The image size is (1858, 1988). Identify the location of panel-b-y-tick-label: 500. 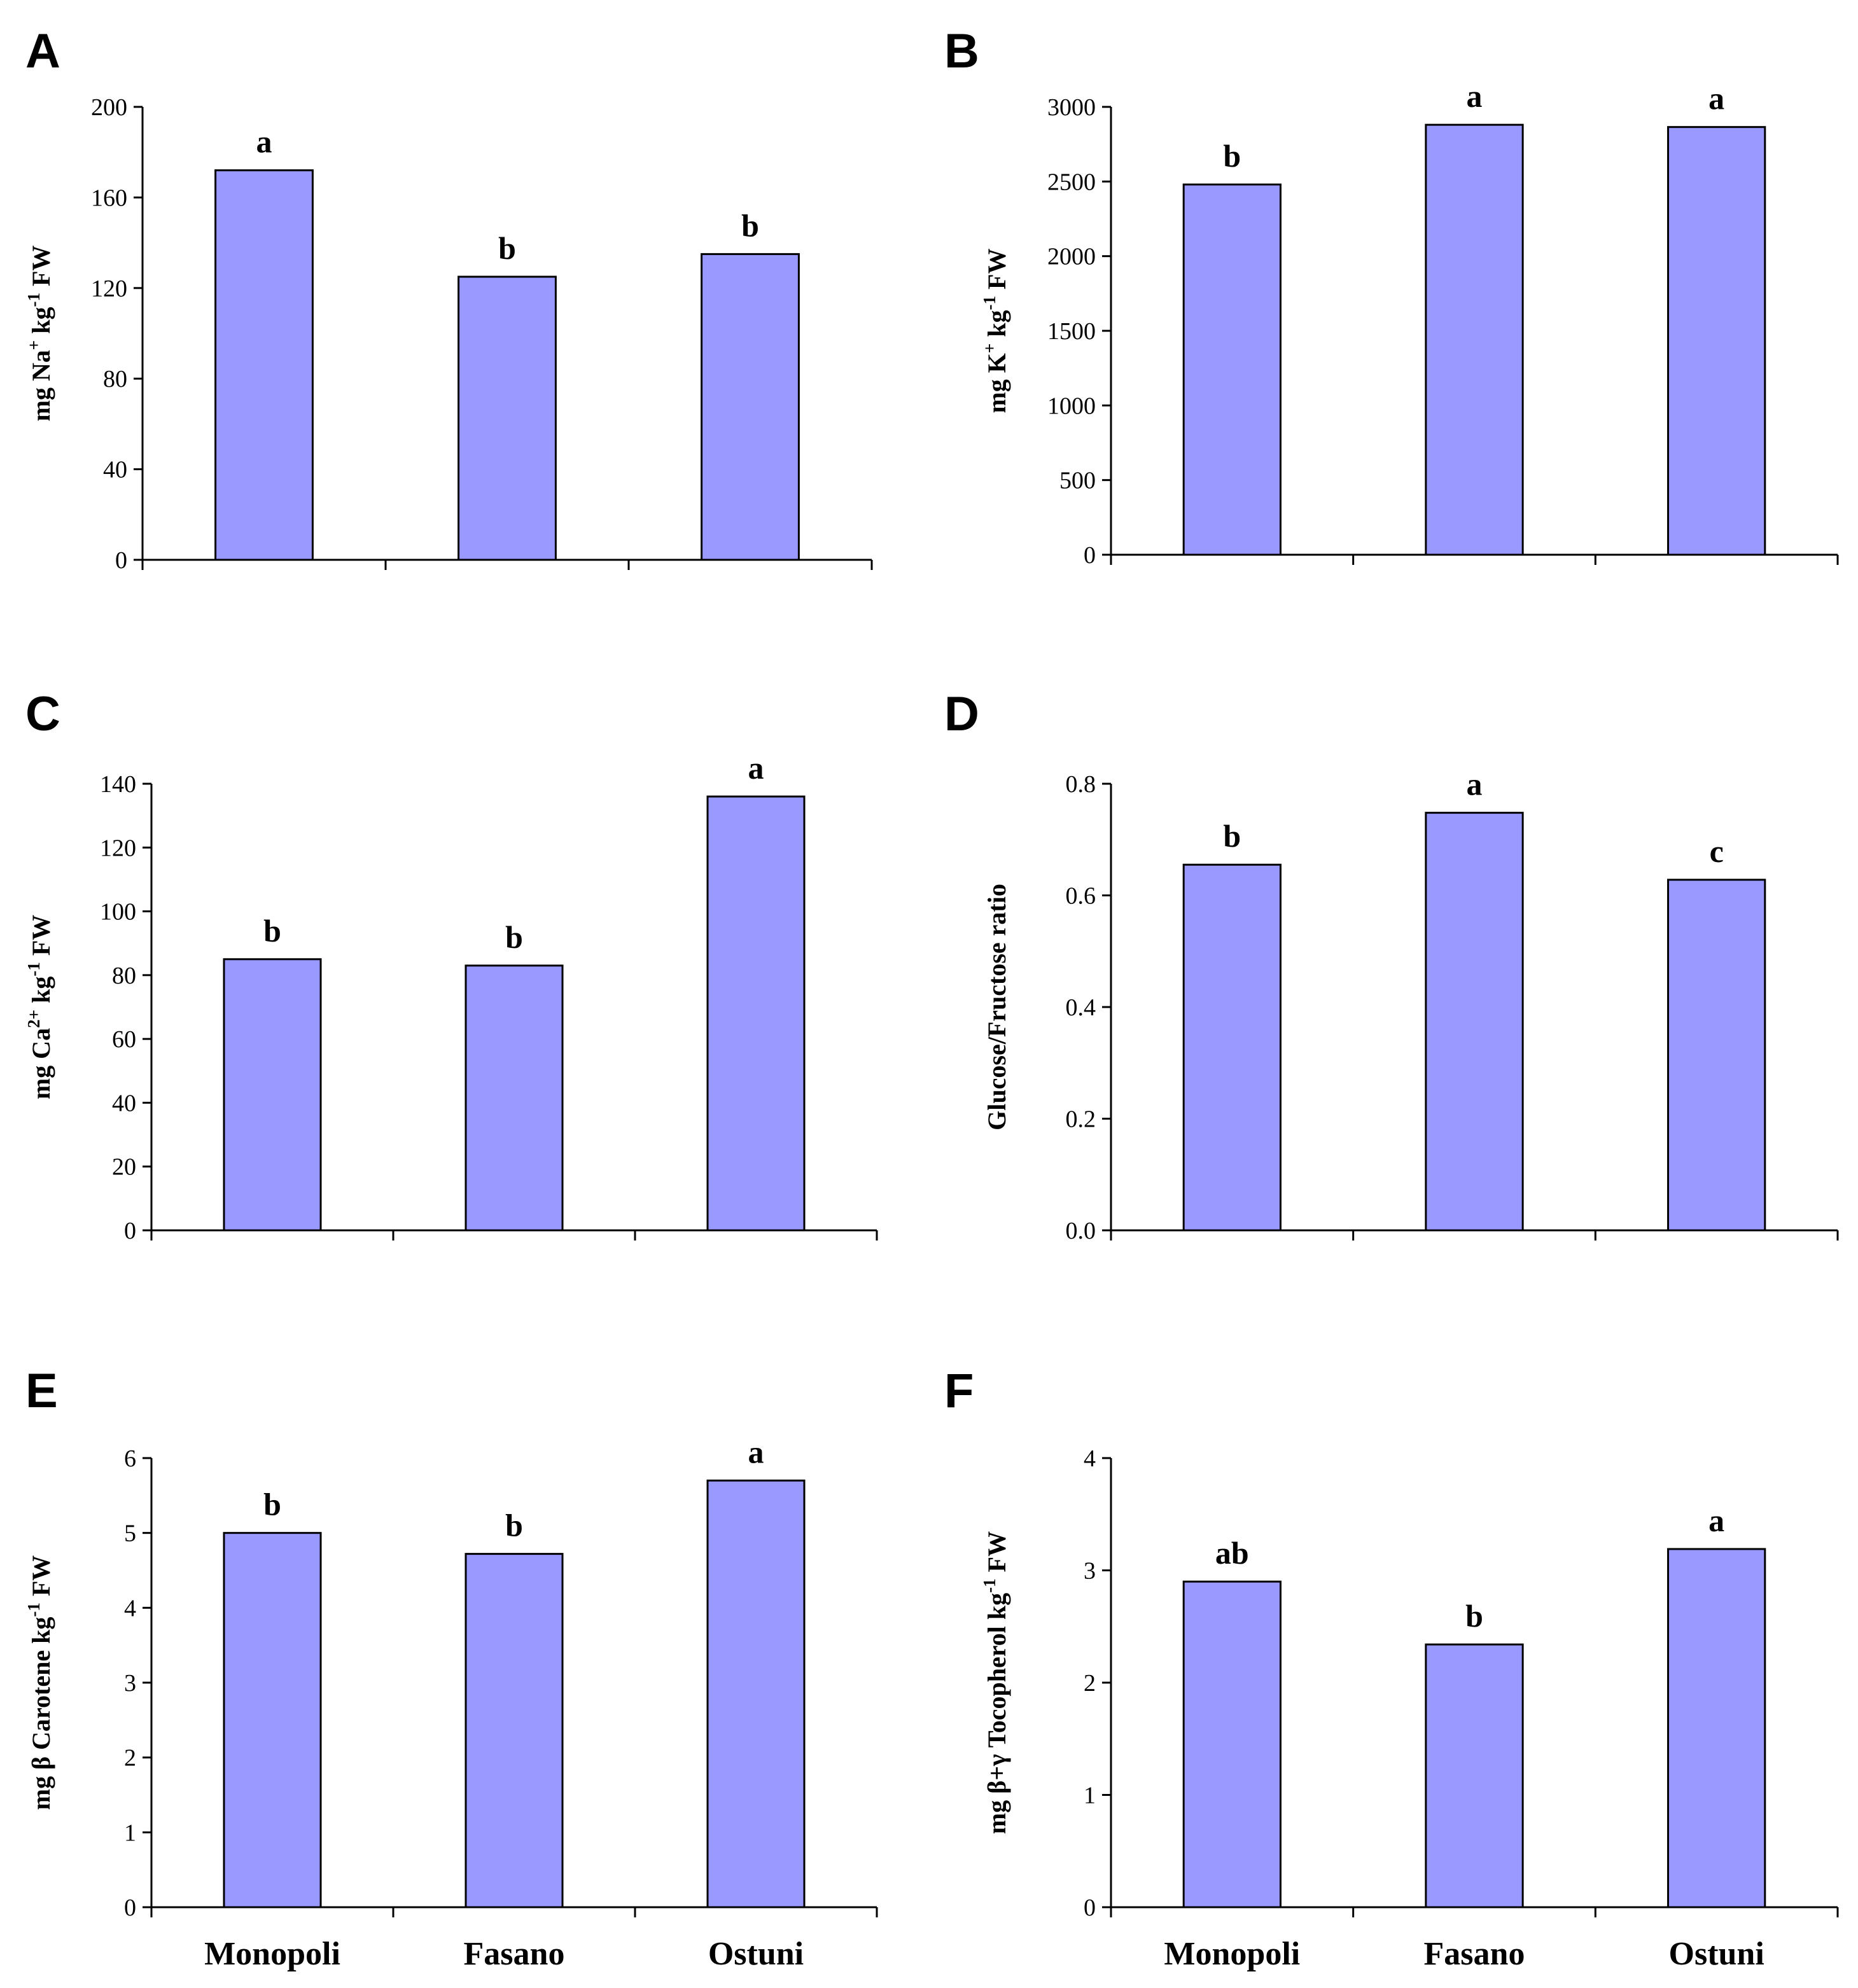
(1077, 481).